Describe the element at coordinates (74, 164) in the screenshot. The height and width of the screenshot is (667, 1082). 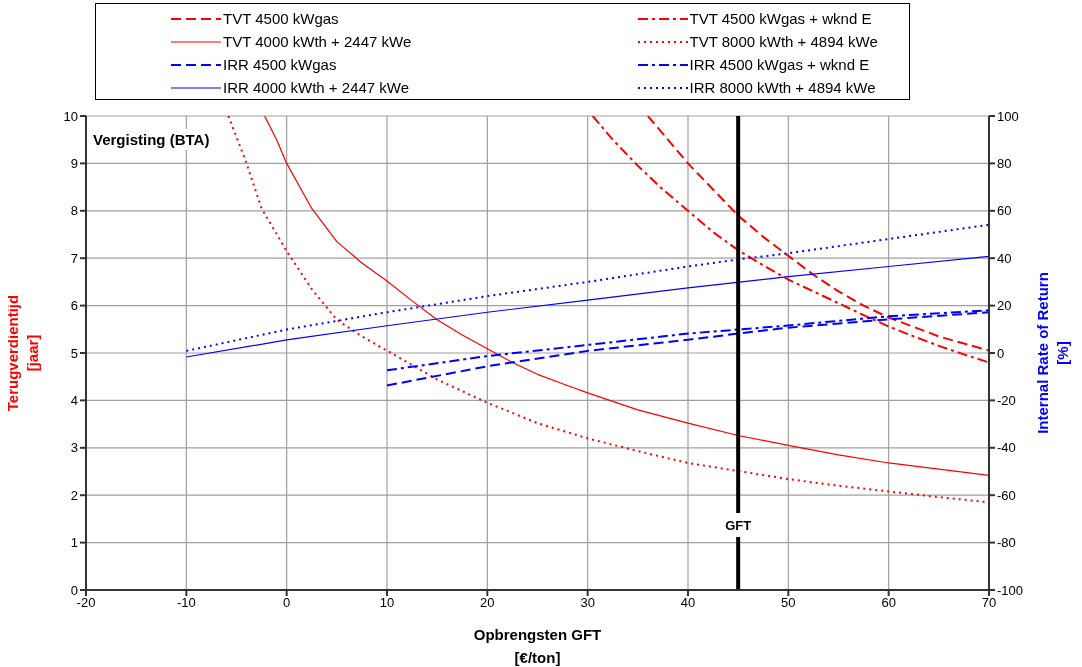
I see `y-tick-label: 9` at that location.